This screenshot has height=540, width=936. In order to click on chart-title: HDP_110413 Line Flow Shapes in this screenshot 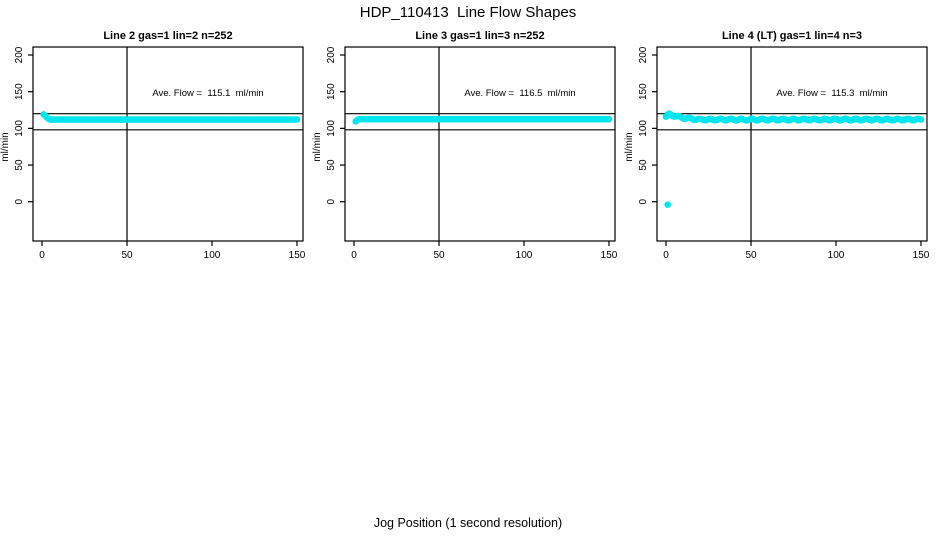, I will do `click(468, 12)`.